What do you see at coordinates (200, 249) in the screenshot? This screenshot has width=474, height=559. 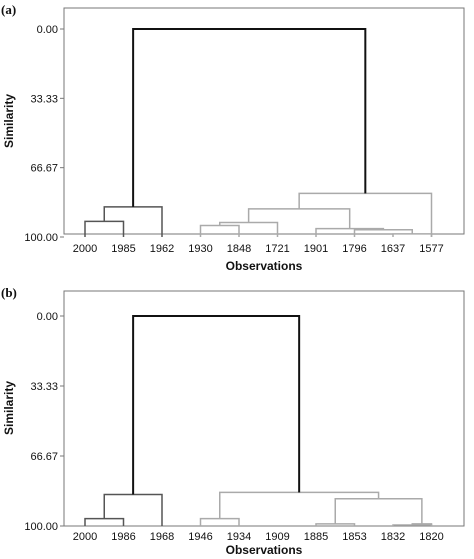 I see `leaf-label: 1930` at bounding box center [200, 249].